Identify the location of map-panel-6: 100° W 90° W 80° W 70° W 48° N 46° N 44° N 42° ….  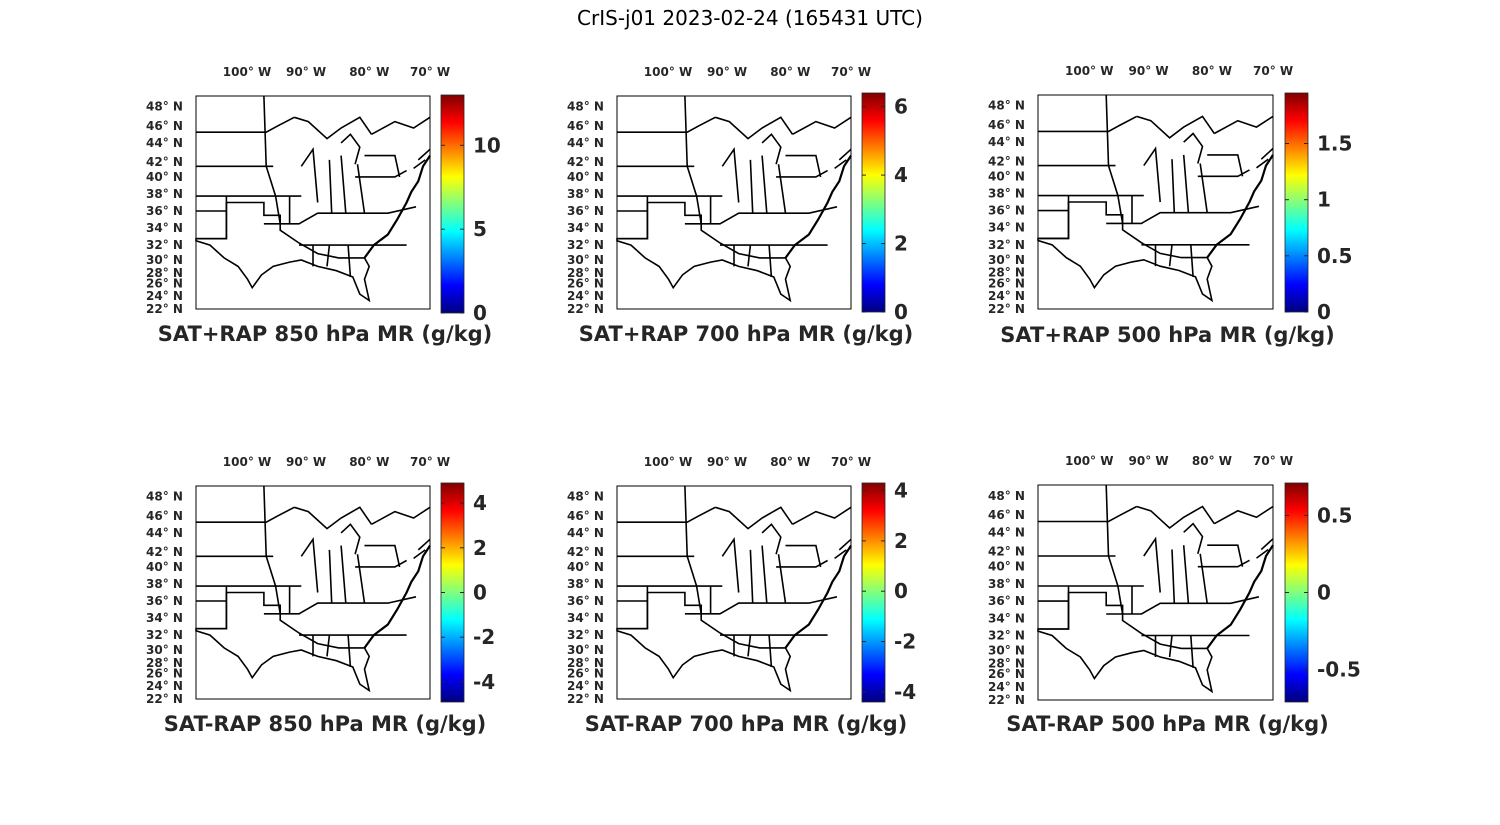
(1174, 595).